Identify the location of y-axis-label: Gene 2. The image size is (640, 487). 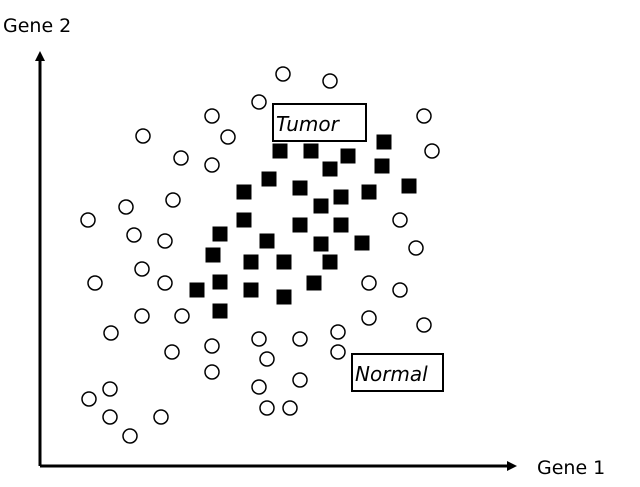
(37, 26).